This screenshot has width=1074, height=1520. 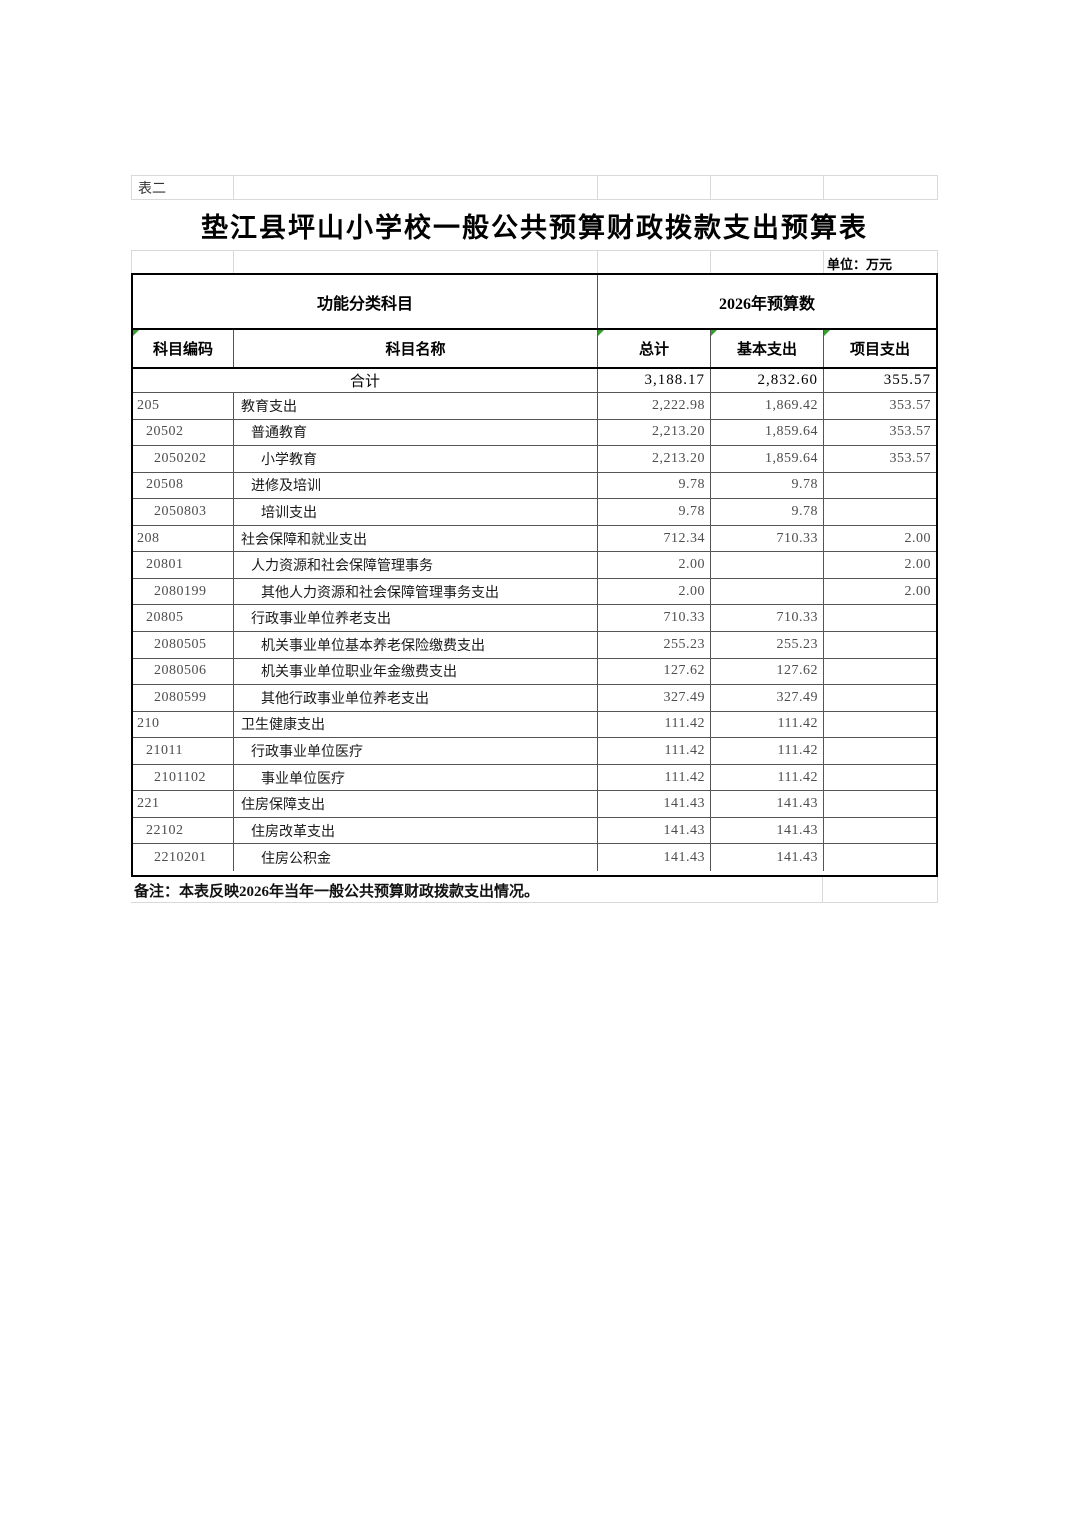 What do you see at coordinates (416, 485) in the screenshot?
I see `cell-name: 进修及培训` at bounding box center [416, 485].